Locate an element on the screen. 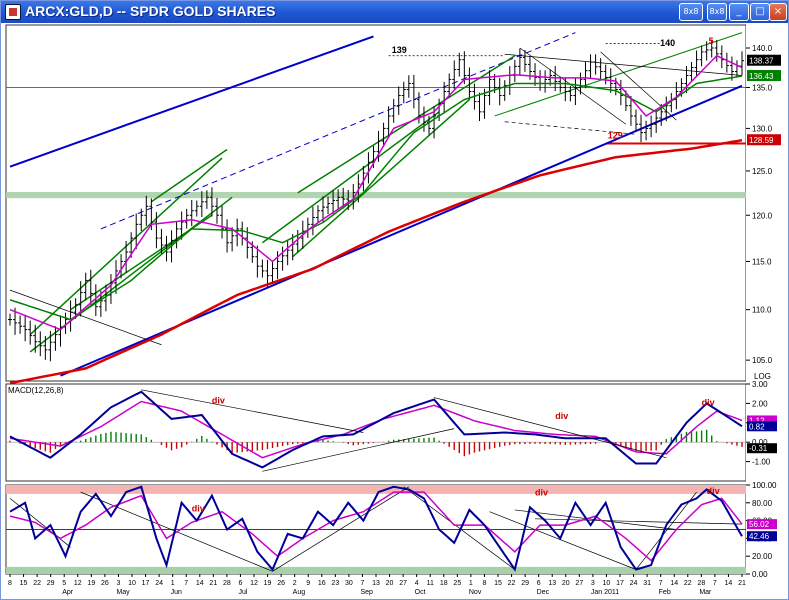  size-button: 8x8 is located at coordinates (691, 12).